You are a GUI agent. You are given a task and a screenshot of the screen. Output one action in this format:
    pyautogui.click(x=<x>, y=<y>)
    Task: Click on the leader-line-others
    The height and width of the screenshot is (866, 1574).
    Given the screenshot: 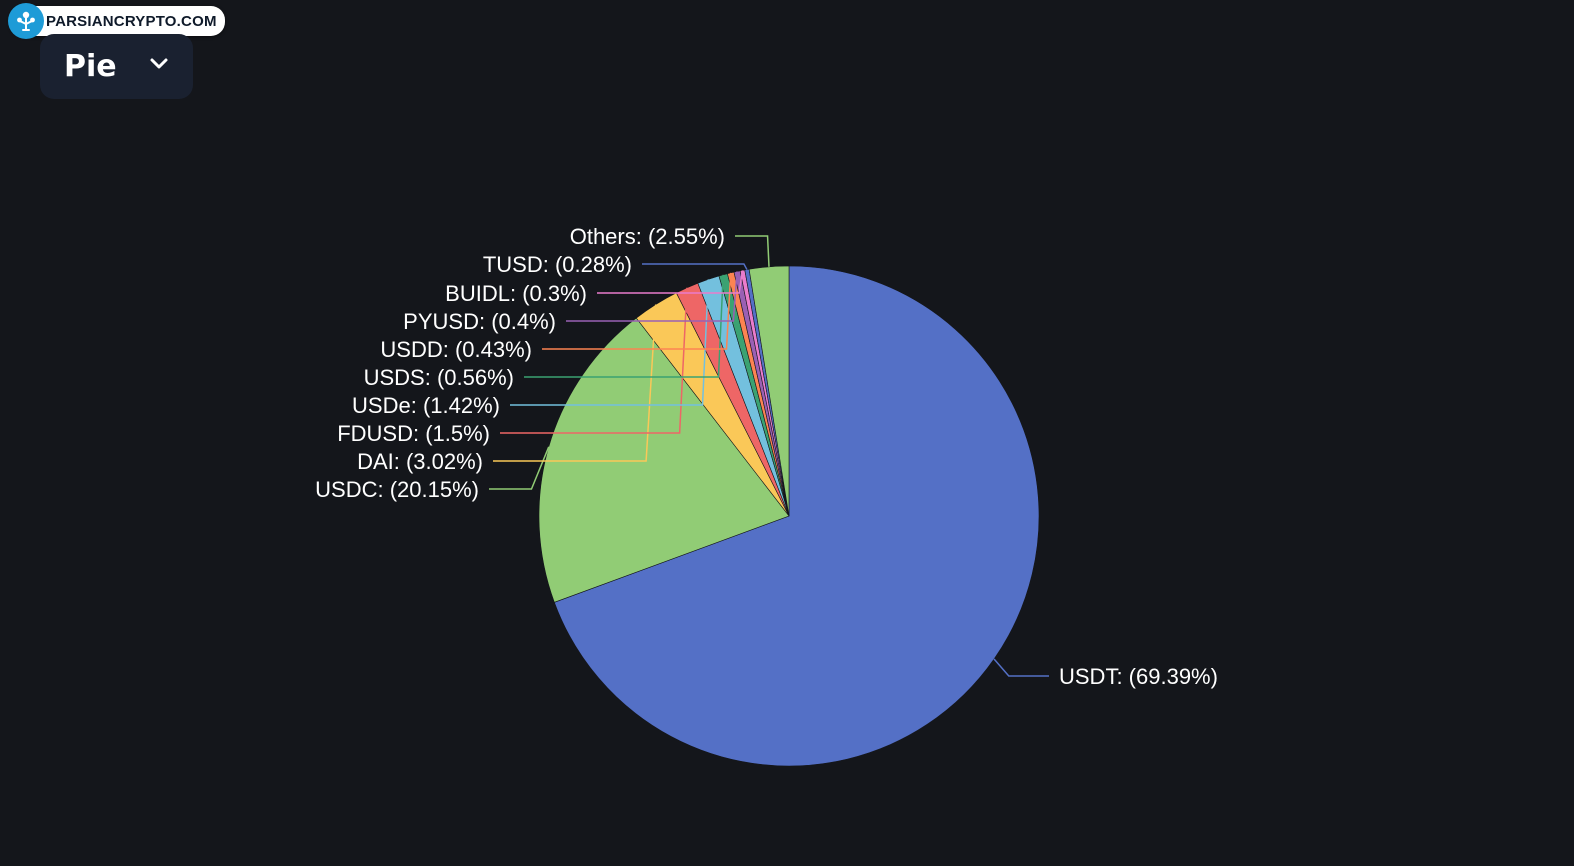 What is the action you would take?
    pyautogui.click(x=752, y=251)
    